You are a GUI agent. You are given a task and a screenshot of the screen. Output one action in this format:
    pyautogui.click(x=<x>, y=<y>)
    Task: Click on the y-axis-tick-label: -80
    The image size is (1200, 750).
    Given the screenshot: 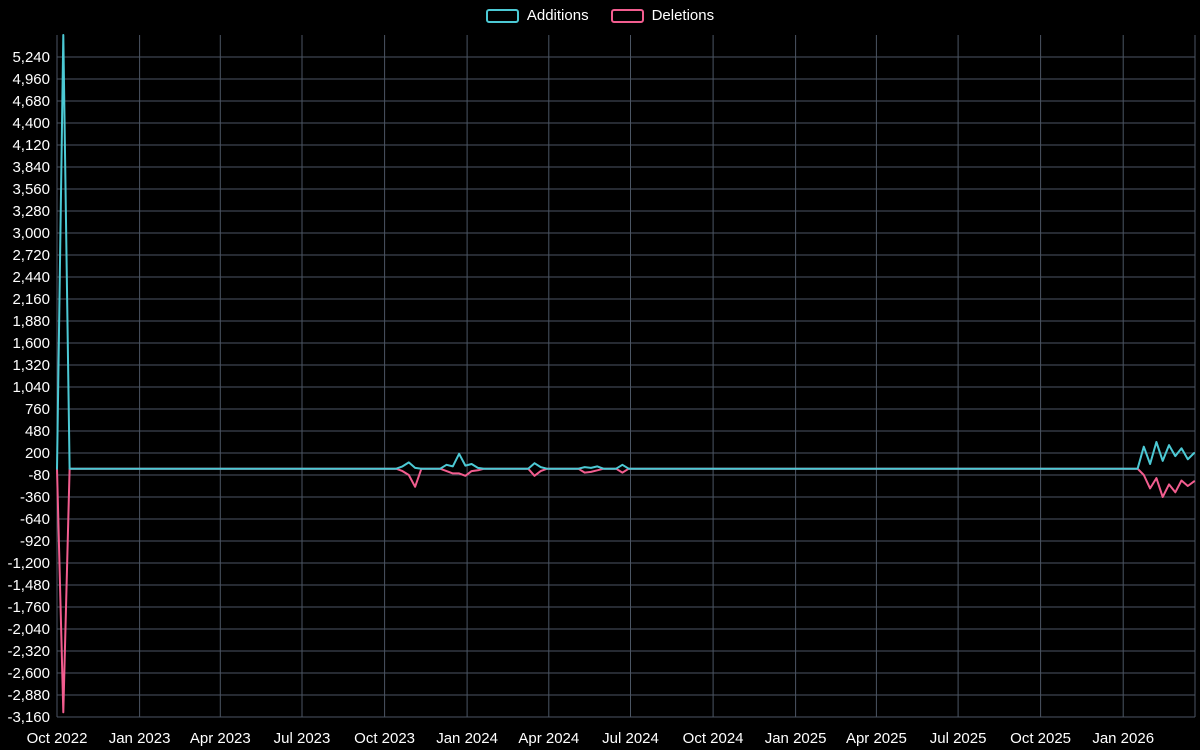 What is the action you would take?
    pyautogui.click(x=39, y=475)
    